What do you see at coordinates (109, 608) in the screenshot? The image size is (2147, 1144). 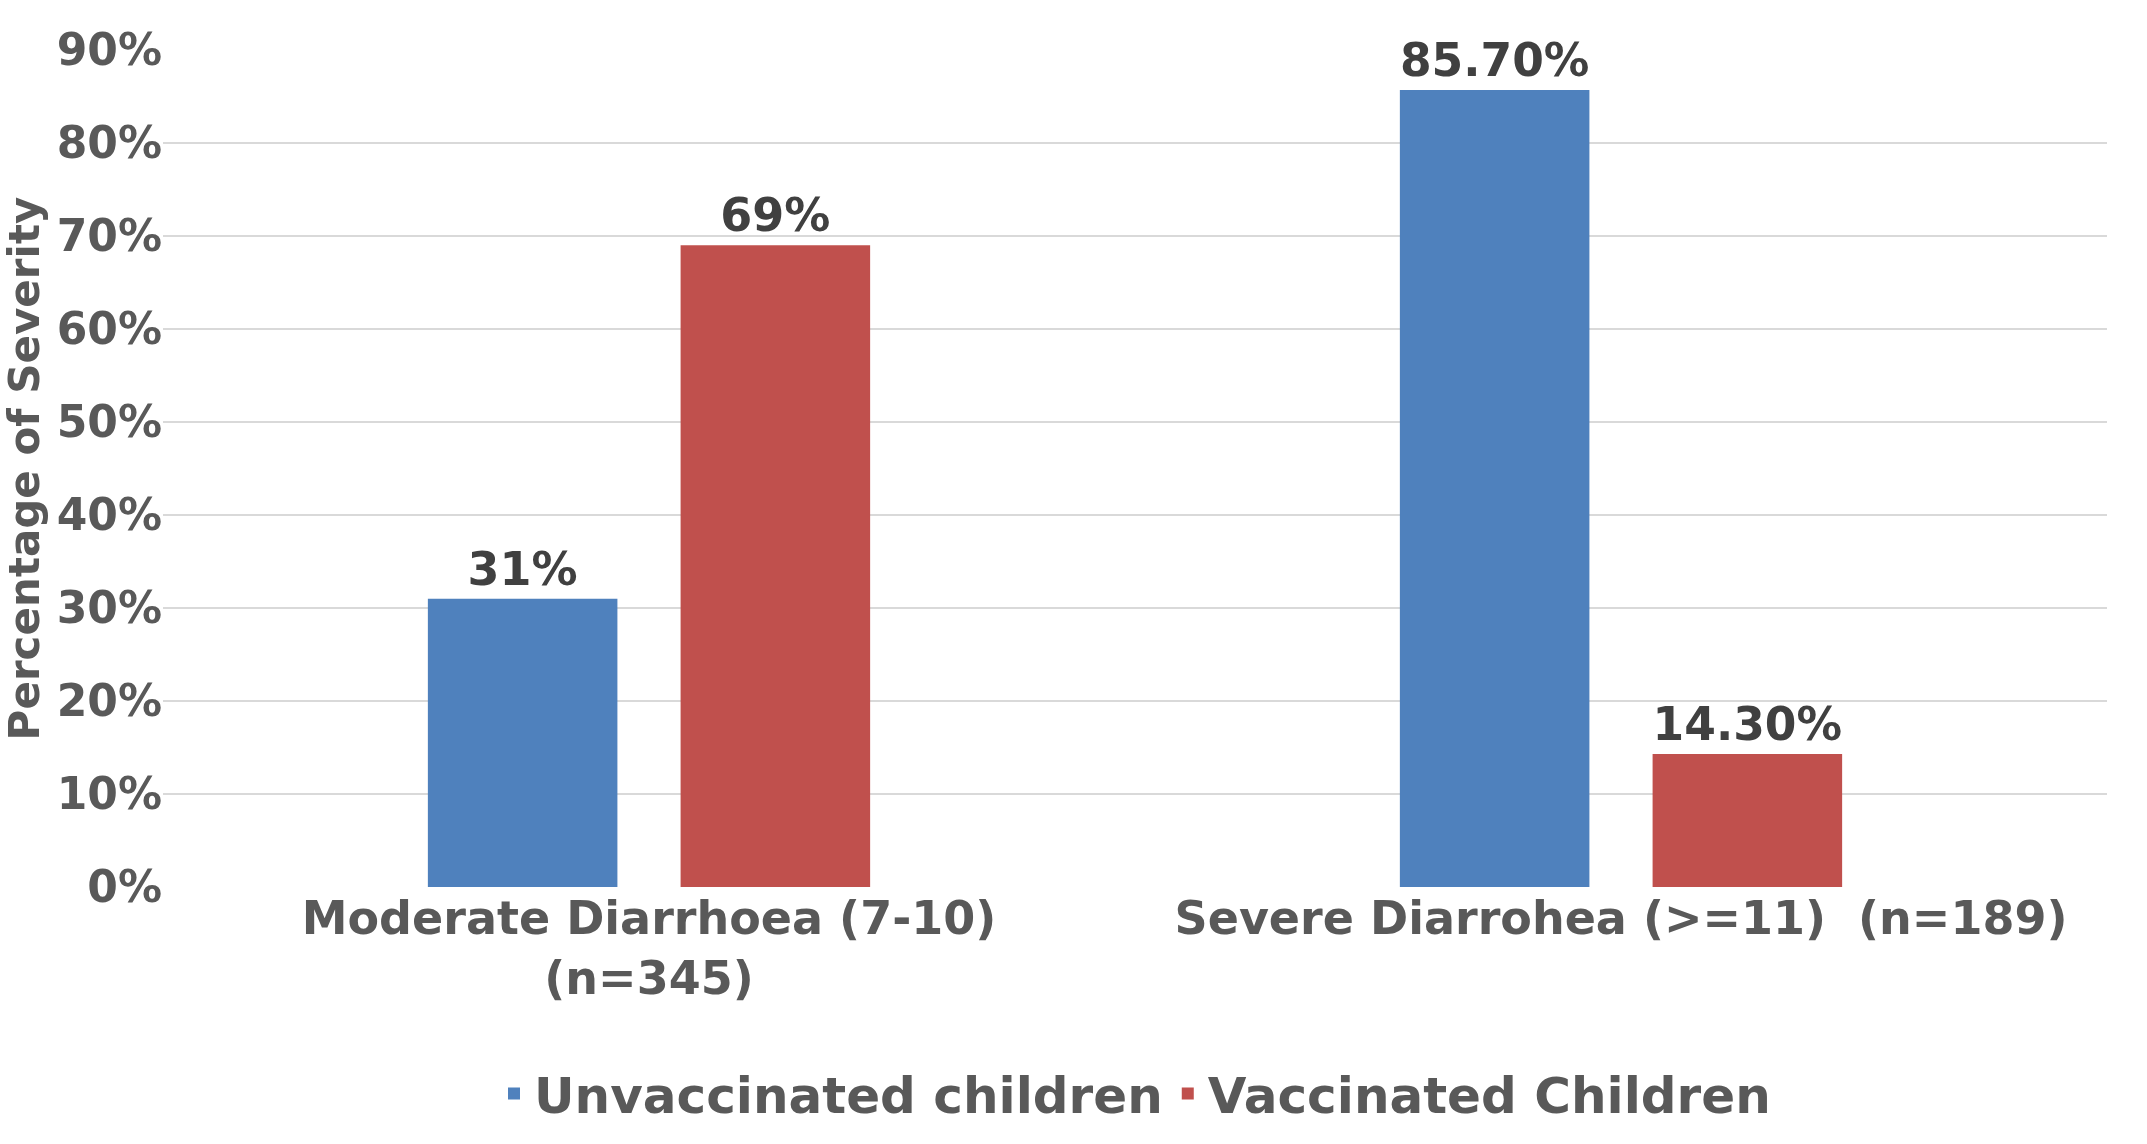 I see `y-tick-label: 30%` at bounding box center [109, 608].